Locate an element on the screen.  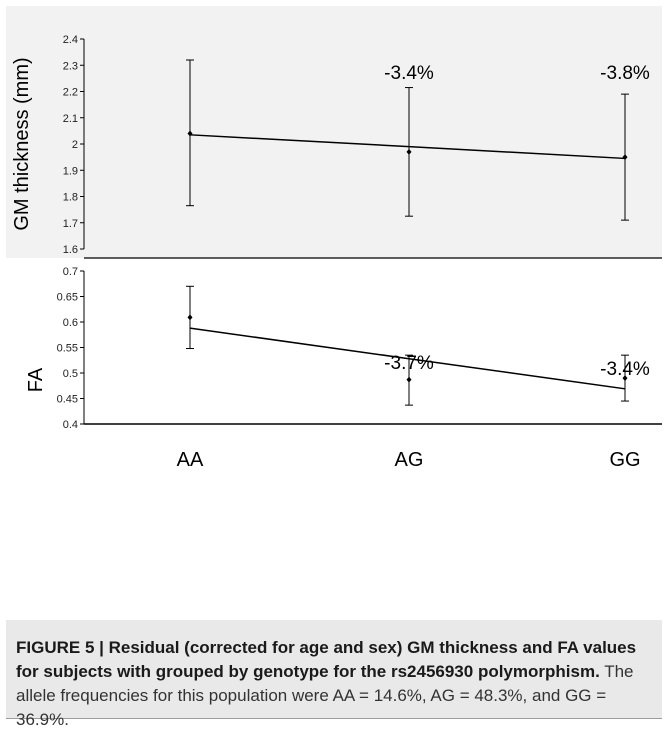
caption-background is located at coordinates (334, 669).